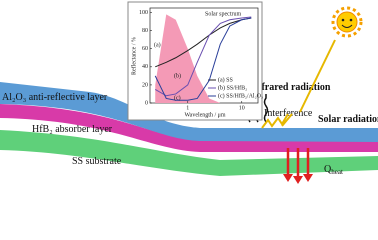  What do you see at coordinates (223, 14) in the screenshot?
I see `legend-solar: Solar spectrum` at bounding box center [223, 14].